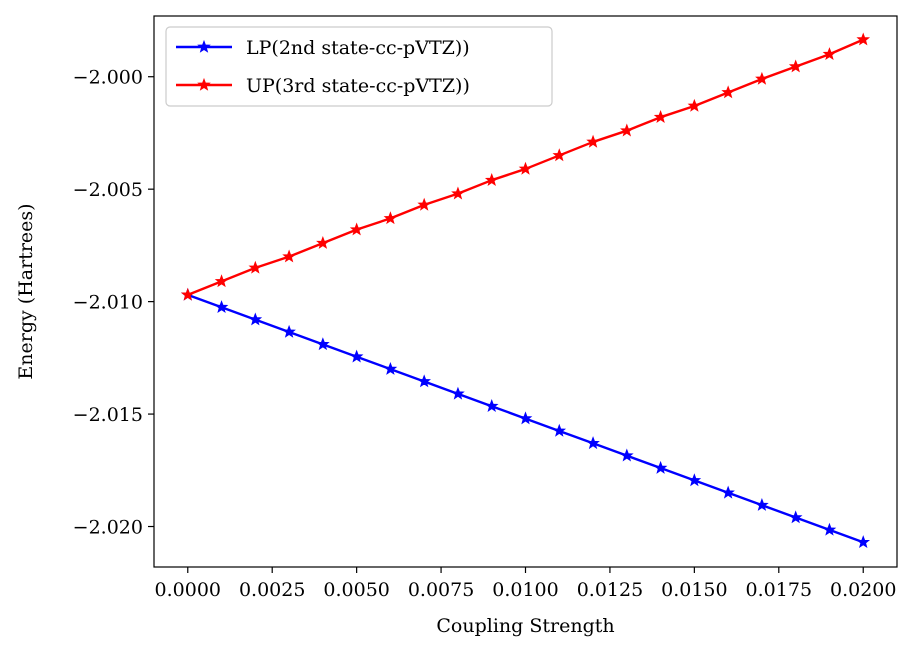  I want to click on y-axis: −2.000 −2.005 −2.010 −2.015 −2.020, so click(113, 303).